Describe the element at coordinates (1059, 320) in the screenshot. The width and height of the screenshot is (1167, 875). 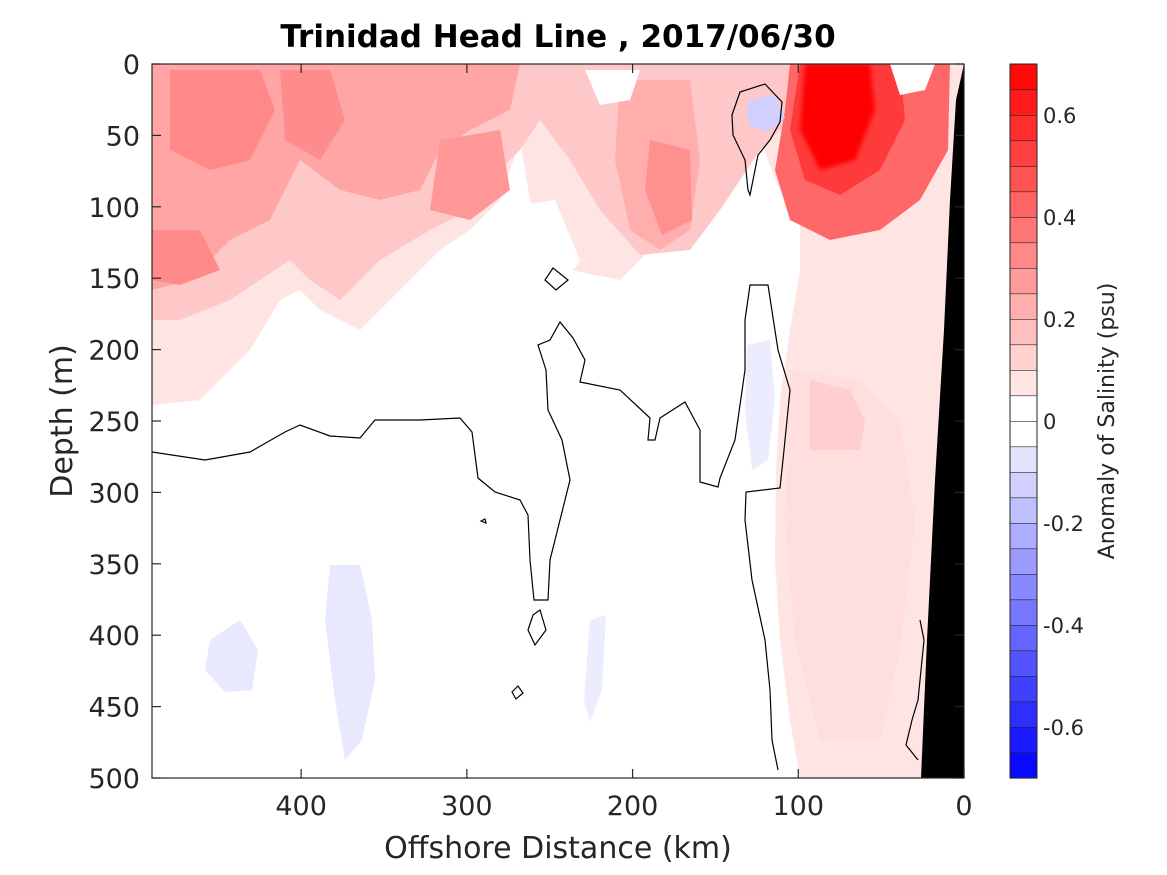
I see `colorbar-tick-label: 0.2` at that location.